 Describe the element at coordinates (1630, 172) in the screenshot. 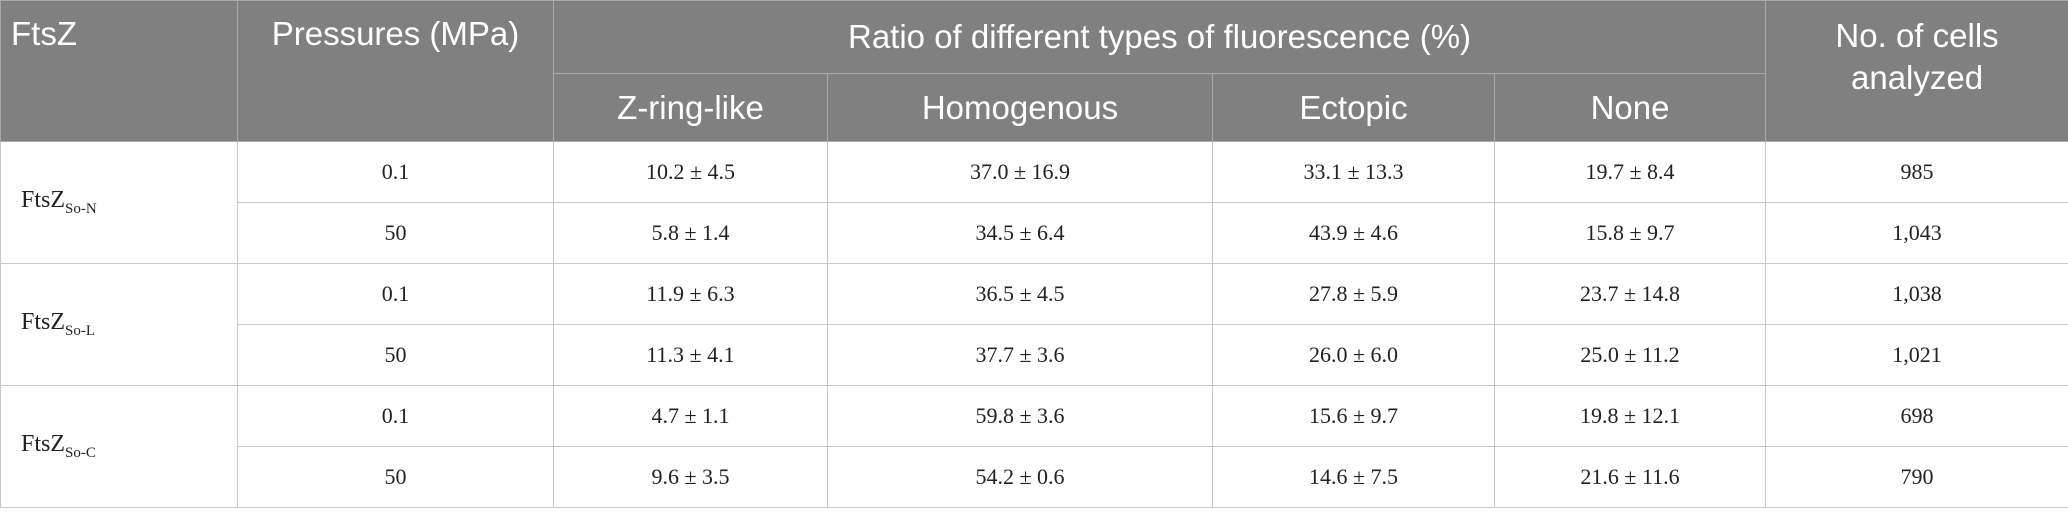

I see `ratio-cell: 19.7 ± 8.4` at that location.